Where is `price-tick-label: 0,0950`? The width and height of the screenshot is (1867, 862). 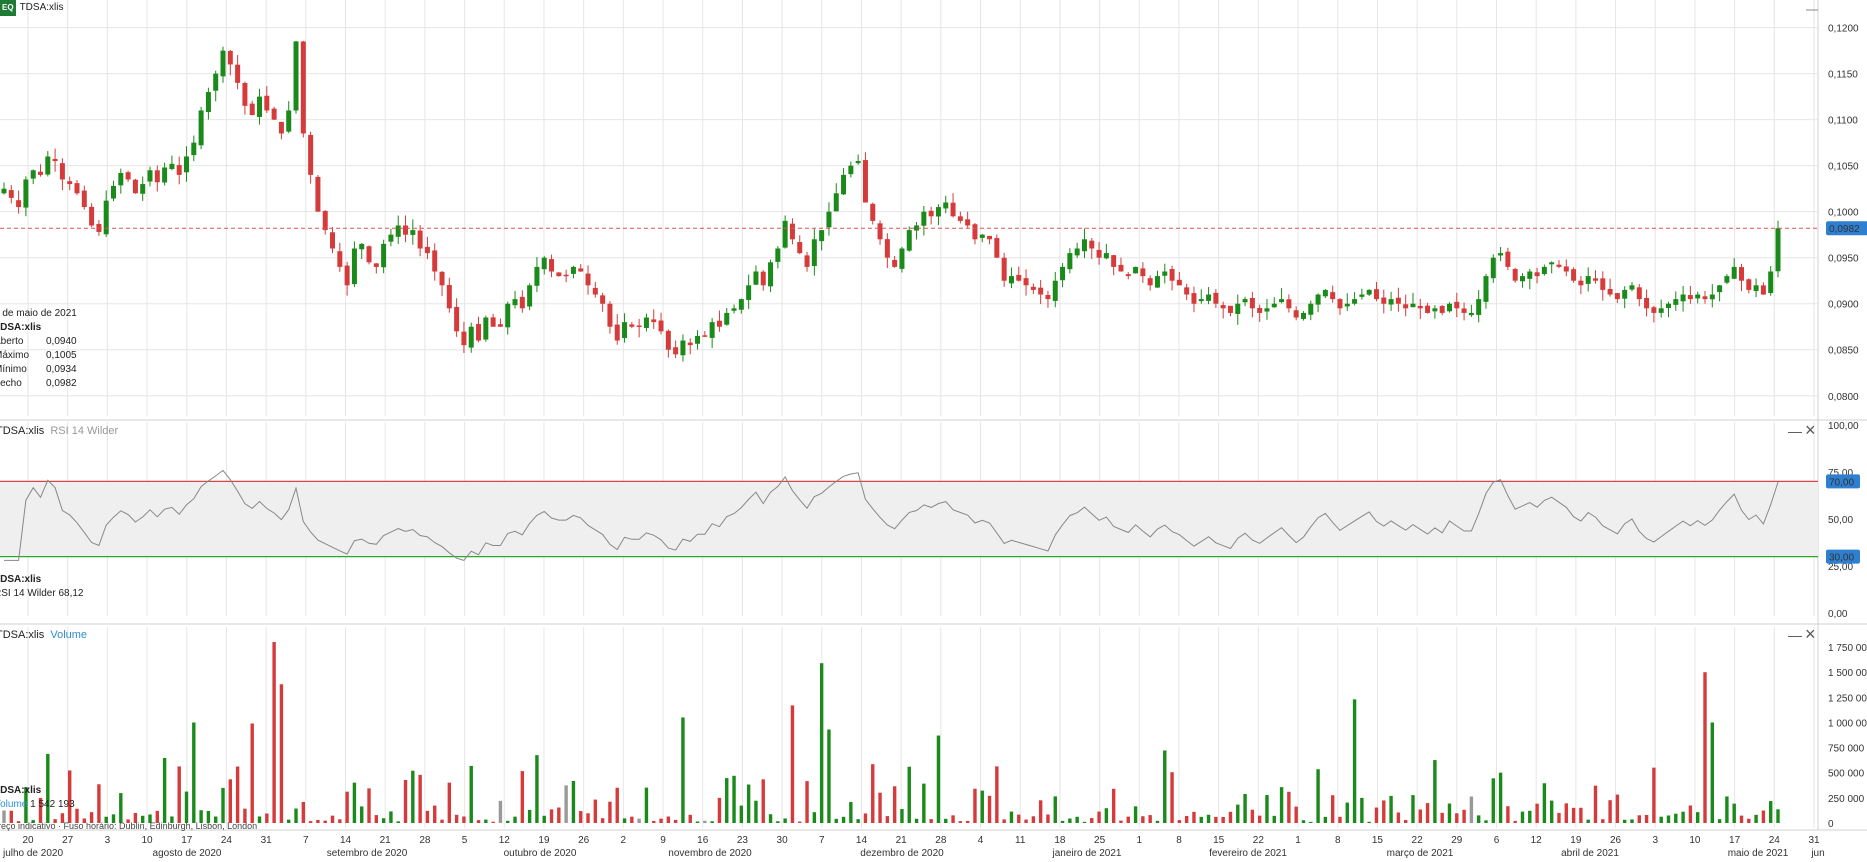
price-tick-label: 0,0950 is located at coordinates (1843, 259).